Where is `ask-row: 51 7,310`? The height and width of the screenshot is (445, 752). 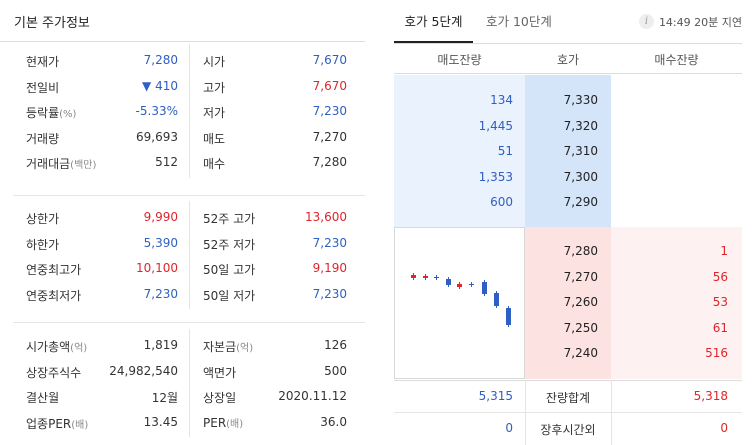
ask-row: 51 7,310 is located at coordinates (568, 151).